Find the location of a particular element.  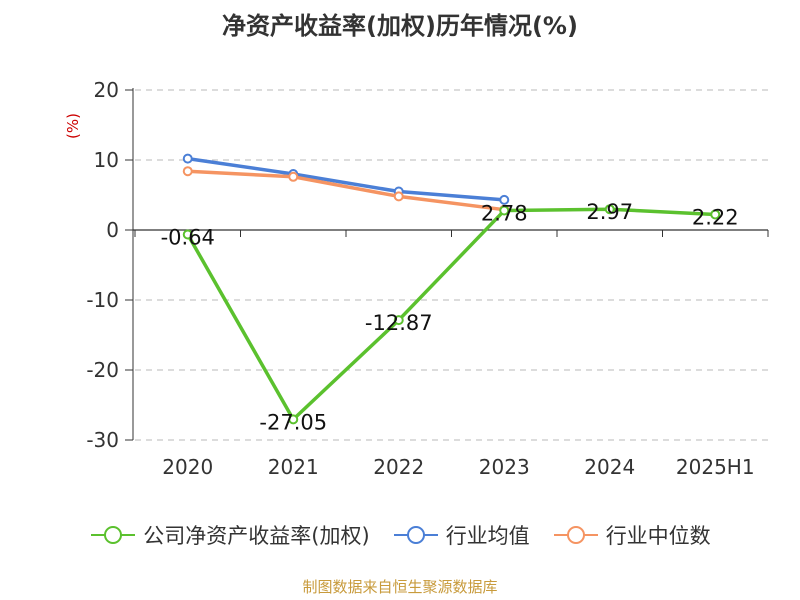

data-label: -0.64 is located at coordinates (188, 237).